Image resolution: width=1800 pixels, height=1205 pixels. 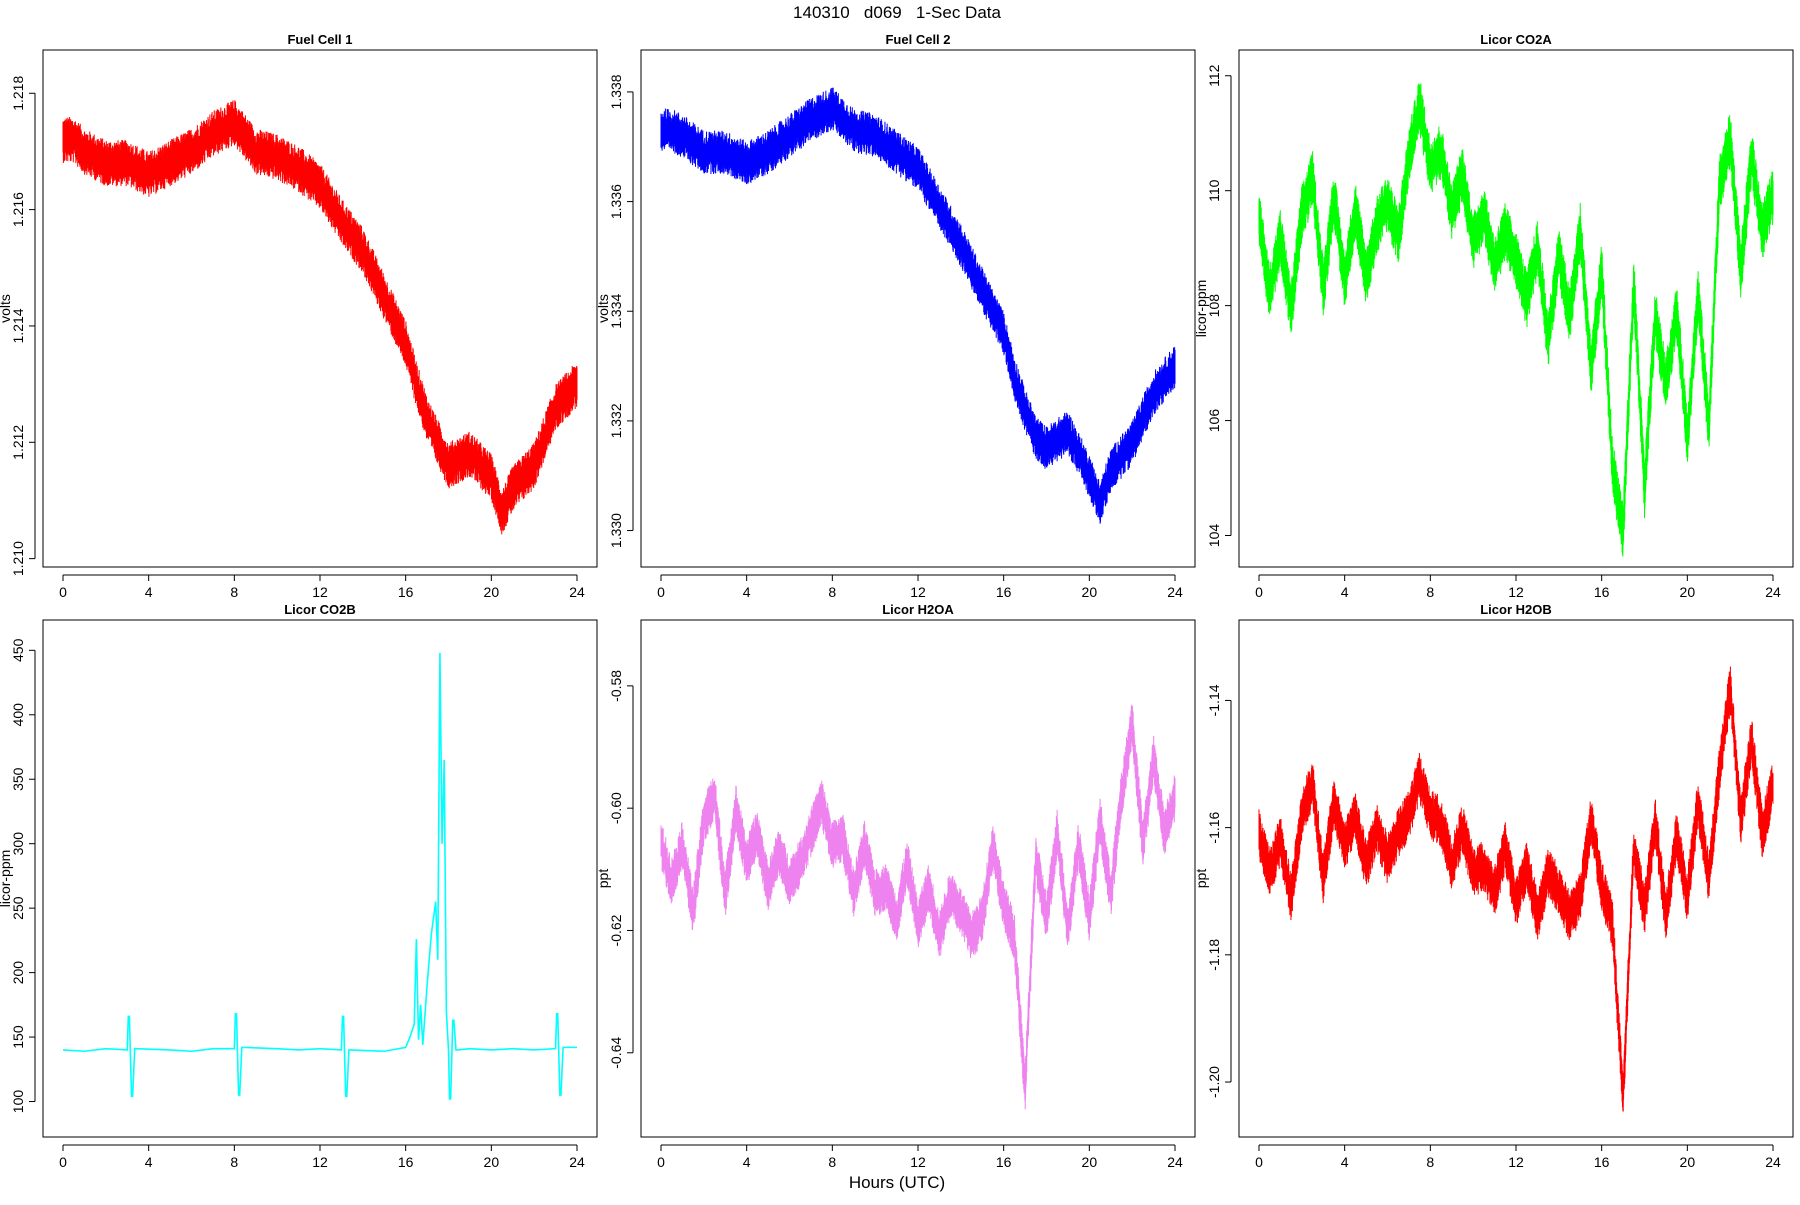 I want to click on y-tick-label: 150, so click(x=18, y=1037).